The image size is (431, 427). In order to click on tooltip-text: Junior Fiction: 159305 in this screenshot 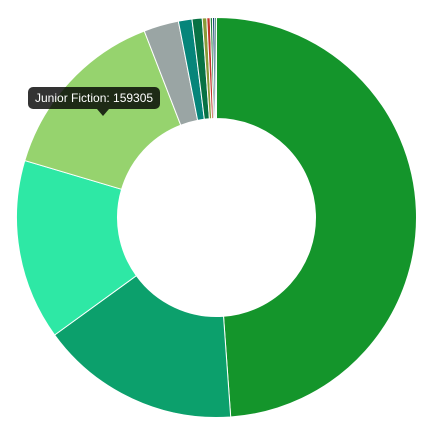, I will do `click(94, 98)`.